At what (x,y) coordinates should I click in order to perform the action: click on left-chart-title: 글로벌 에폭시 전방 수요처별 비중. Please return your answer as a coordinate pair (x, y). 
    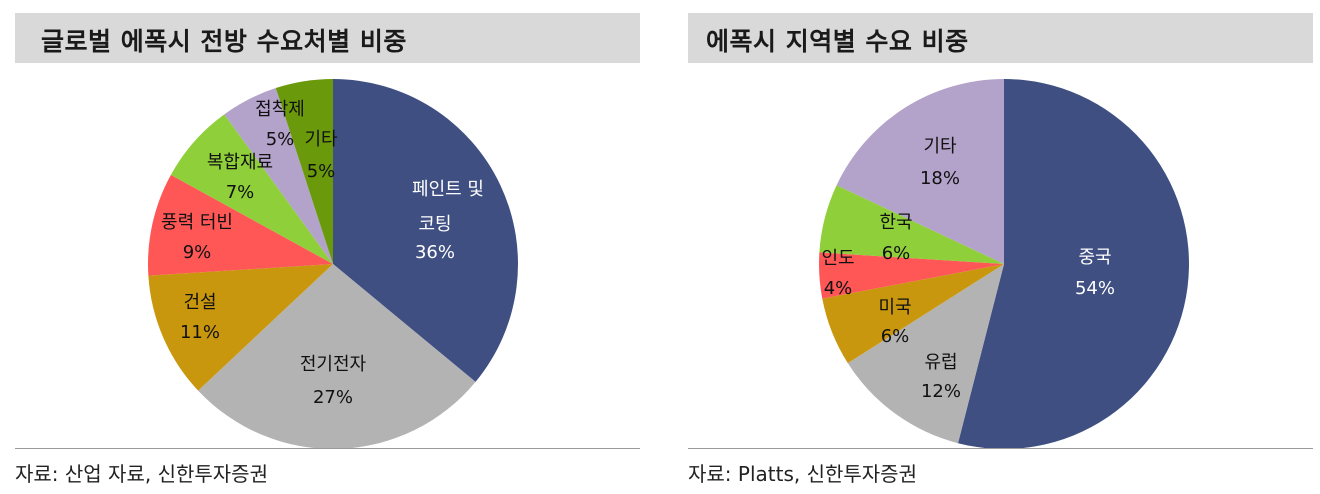
    Looking at the image, I should click on (224, 41).